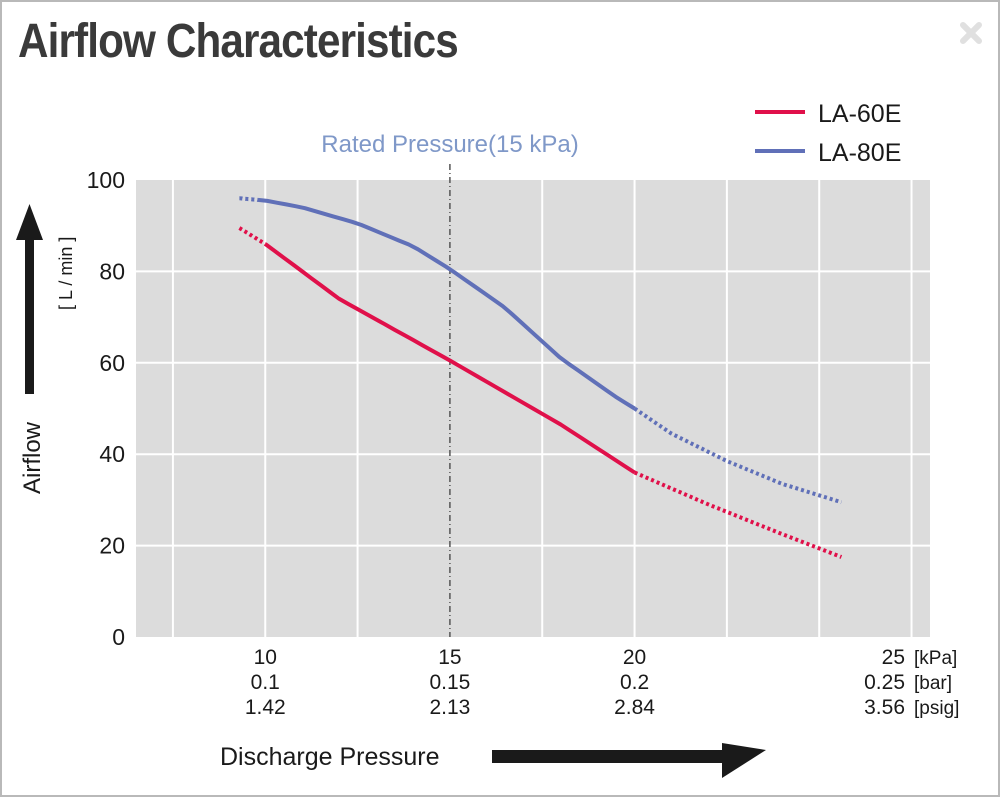 Image resolution: width=1000 pixels, height=797 pixels. I want to click on x-tick-unit: [kPa], so click(935, 658).